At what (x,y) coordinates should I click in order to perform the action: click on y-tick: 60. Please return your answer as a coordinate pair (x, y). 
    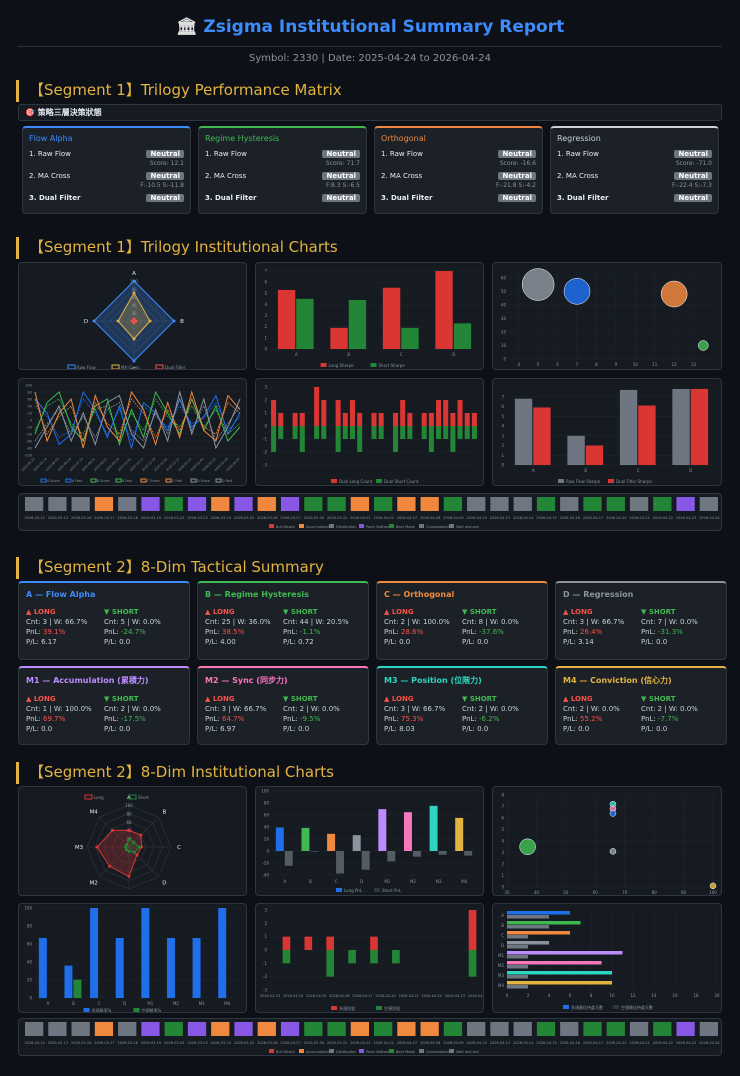
    Looking at the image, I should click on (504, 277).